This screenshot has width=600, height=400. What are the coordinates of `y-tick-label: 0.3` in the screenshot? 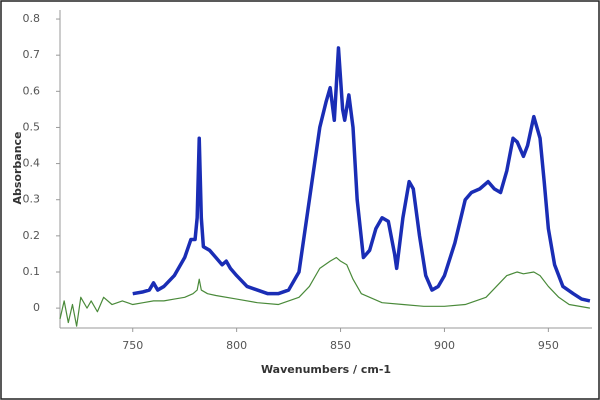 It's located at (32, 199).